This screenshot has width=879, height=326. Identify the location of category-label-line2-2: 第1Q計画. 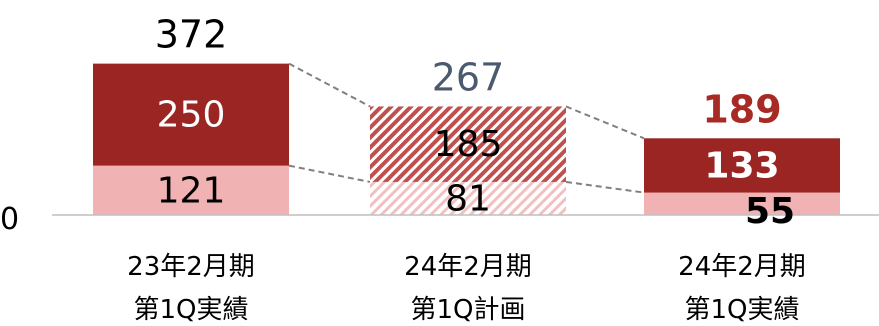
(467, 310).